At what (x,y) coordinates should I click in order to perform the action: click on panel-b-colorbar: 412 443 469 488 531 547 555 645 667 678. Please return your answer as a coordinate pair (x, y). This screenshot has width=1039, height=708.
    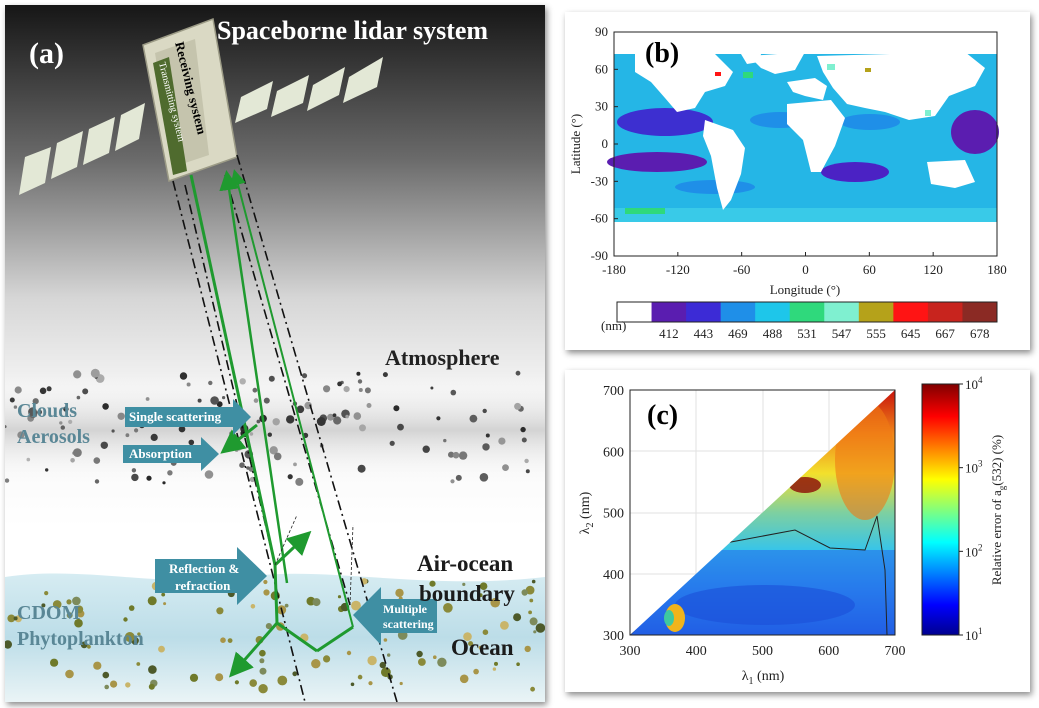
    Looking at the image, I should click on (807, 321).